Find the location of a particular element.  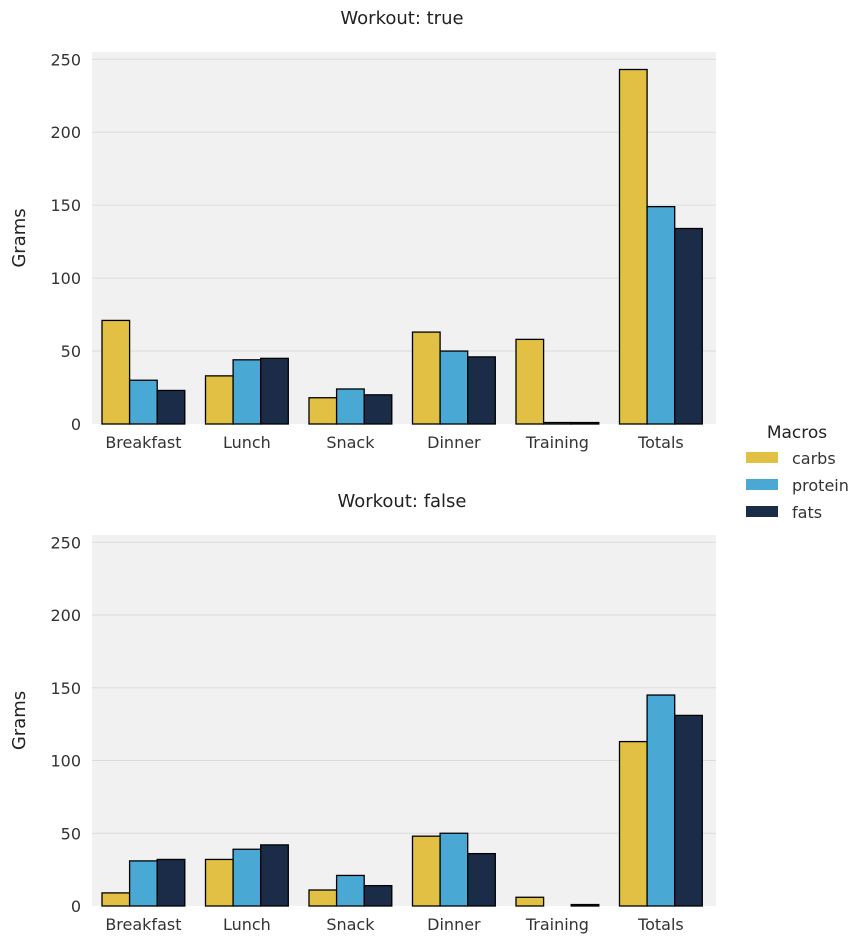

legend-title: Macros is located at coordinates (797, 433).